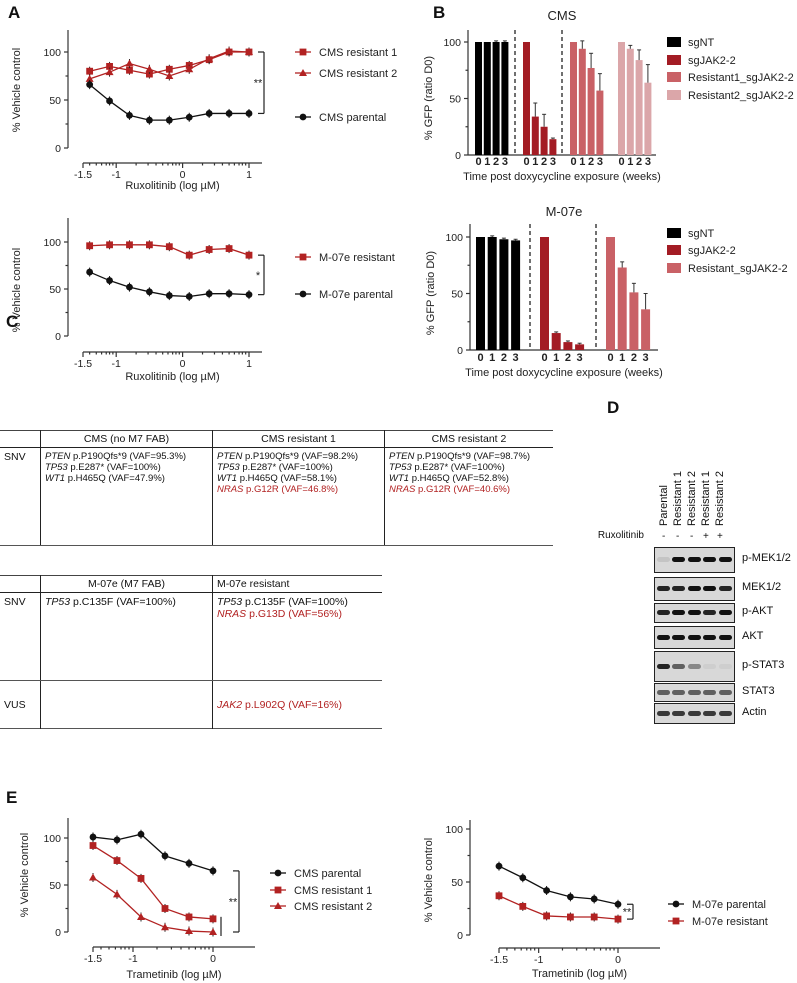 The height and width of the screenshot is (983, 797). Describe the element at coordinates (678, 498) in the screenshot. I see `lane-label: Resistant 1` at that location.